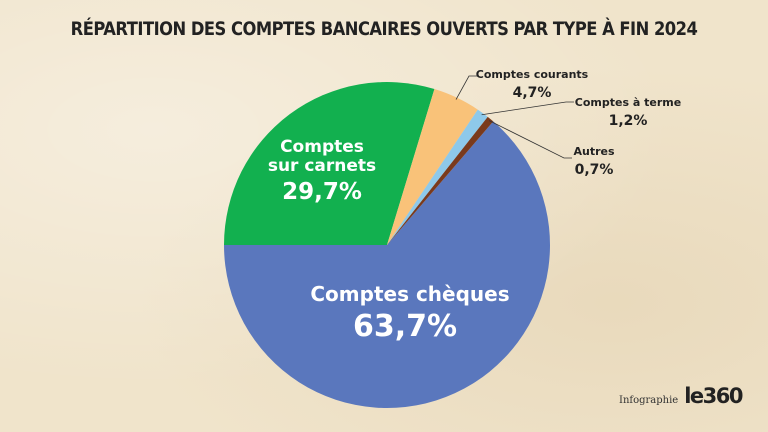 This screenshot has height=432, width=768. What do you see at coordinates (530, 139) in the screenshot?
I see `leader-line-autres` at bounding box center [530, 139].